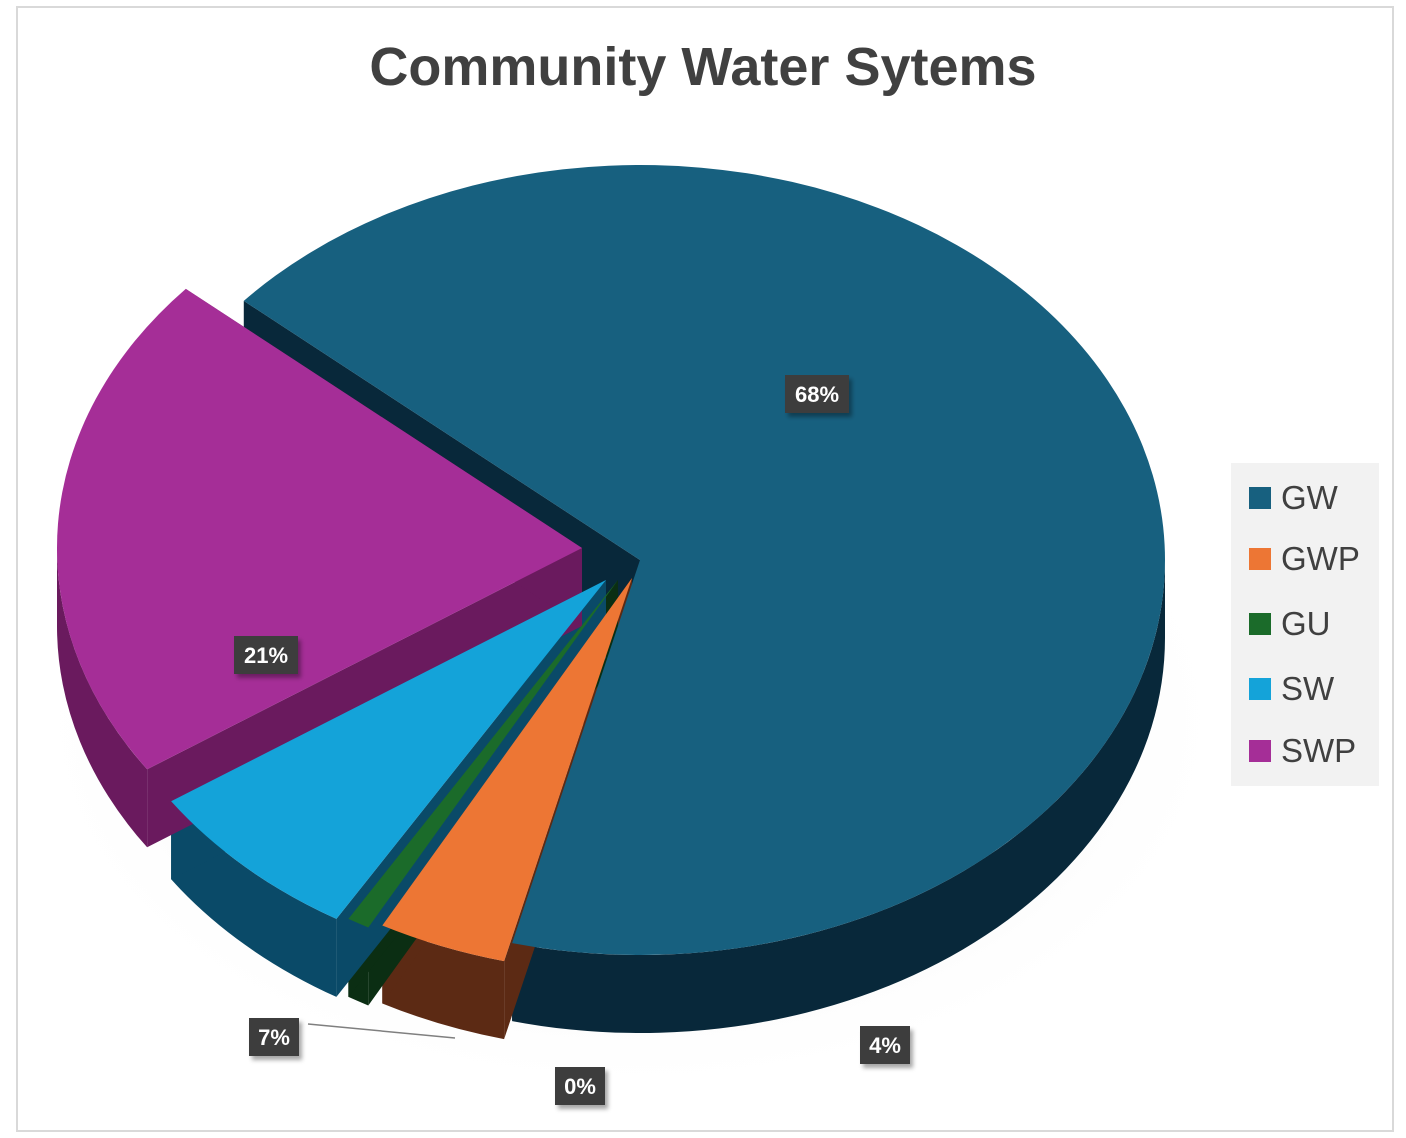 The width and height of the screenshot is (1406, 1138). Describe the element at coordinates (1260, 498) in the screenshot. I see `legend-swatch-gw` at that location.